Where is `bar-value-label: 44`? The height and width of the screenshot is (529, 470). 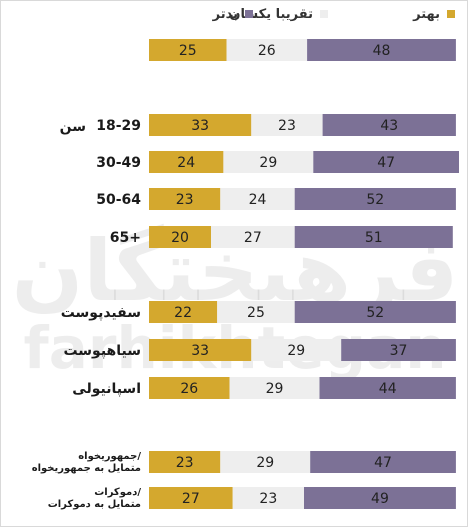
bar-value-label: 44 is located at coordinates (388, 389).